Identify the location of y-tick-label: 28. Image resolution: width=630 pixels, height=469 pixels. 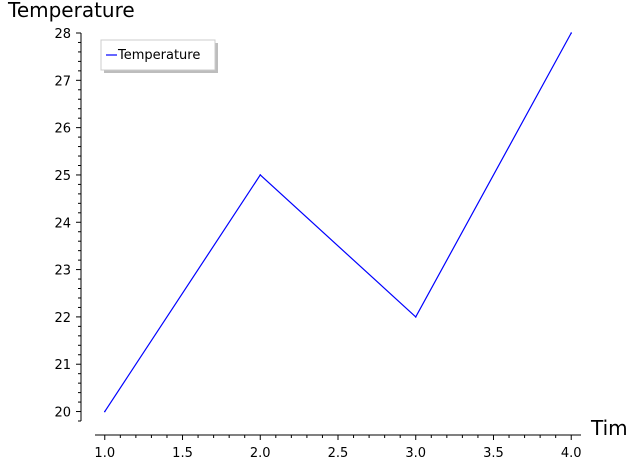
(62, 34).